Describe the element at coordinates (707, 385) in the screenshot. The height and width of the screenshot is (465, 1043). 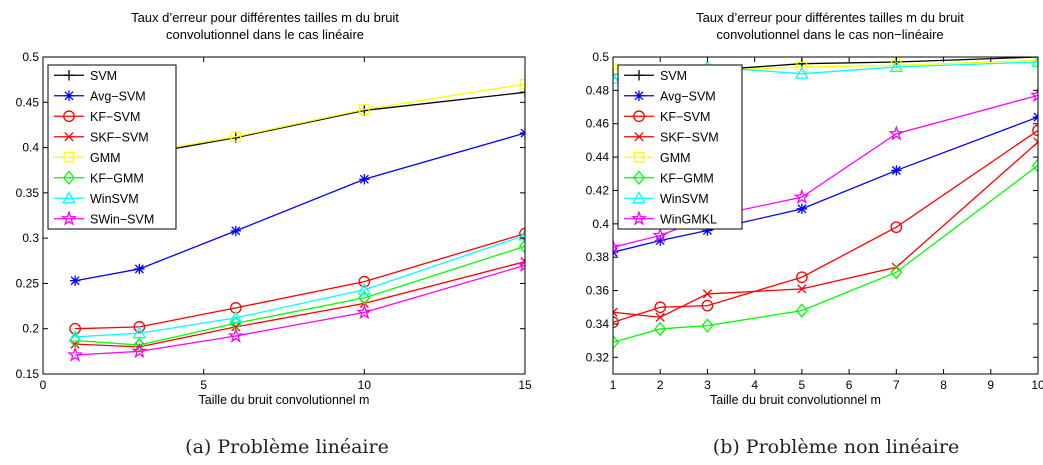
I see `chart-b-xtick-label: 3` at that location.